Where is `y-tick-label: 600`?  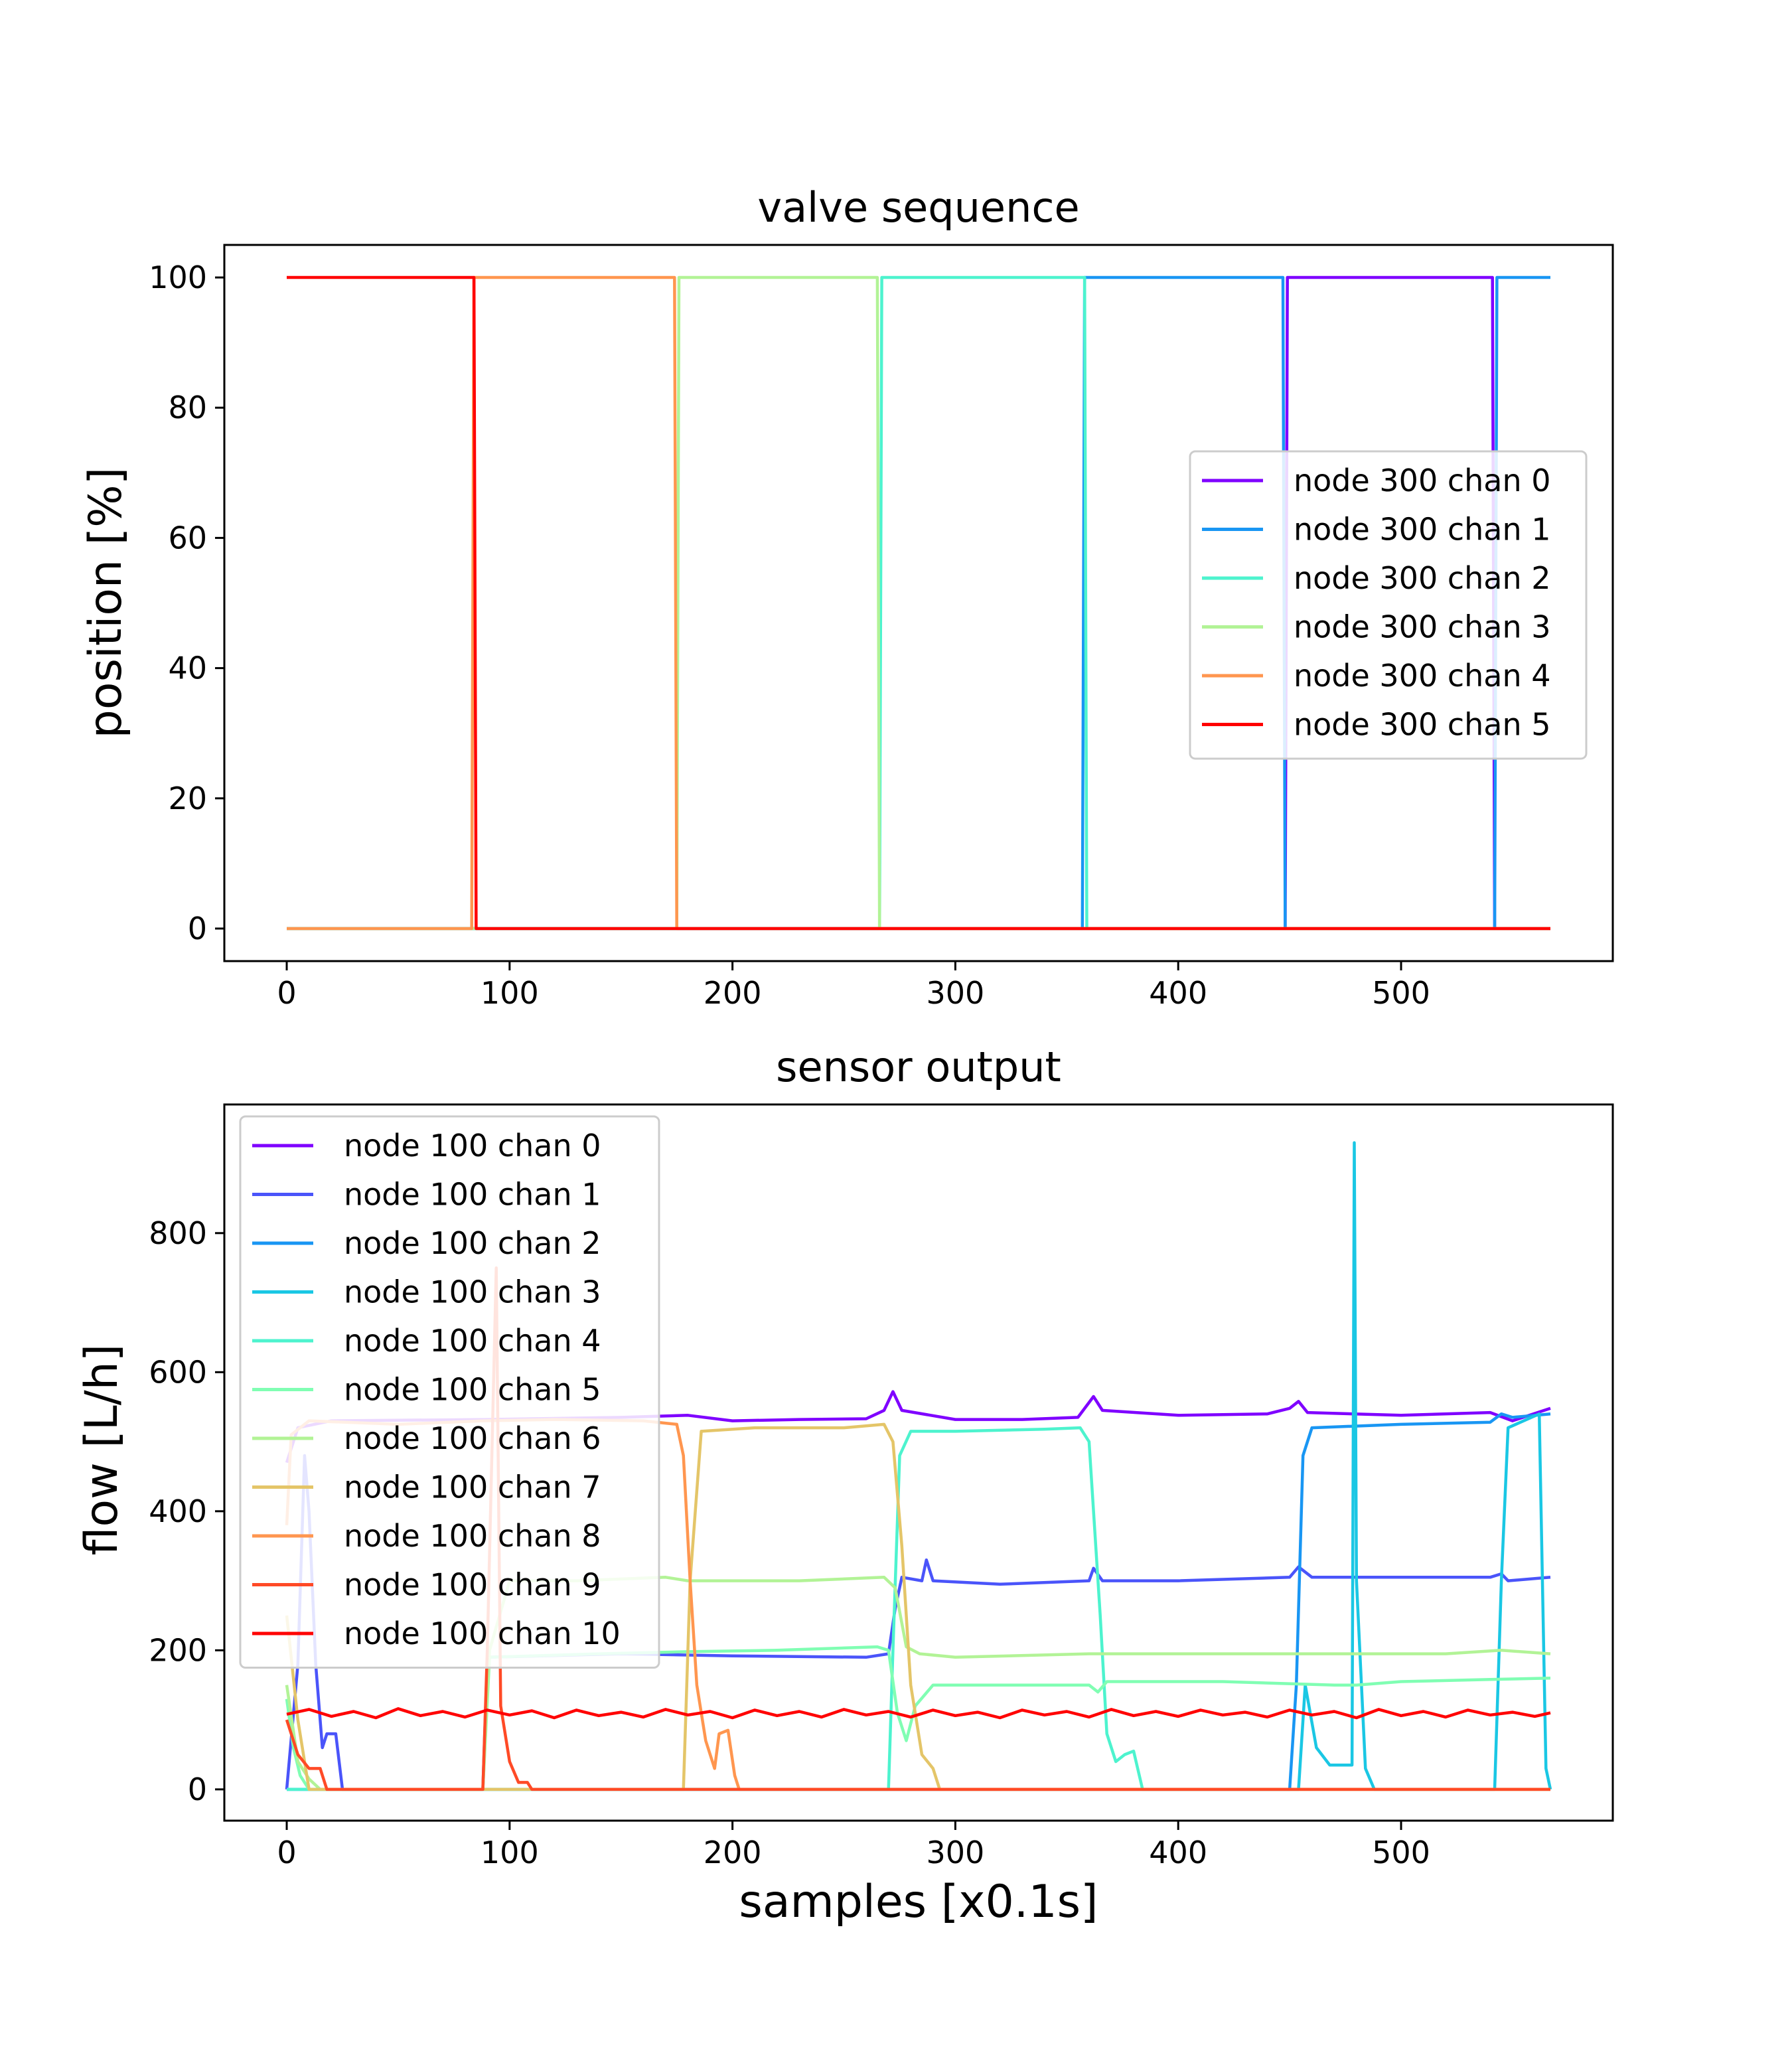
y-tick-label: 600 is located at coordinates (178, 1372).